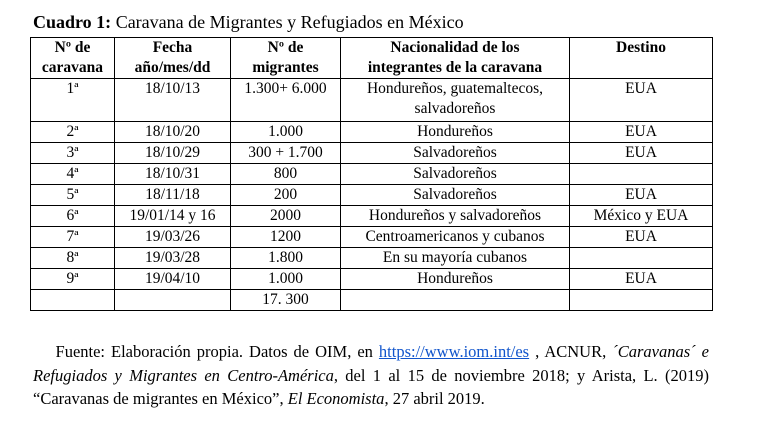 The width and height of the screenshot is (778, 432). I want to click on column-header: Fecha año/mes/dd, so click(172, 58).